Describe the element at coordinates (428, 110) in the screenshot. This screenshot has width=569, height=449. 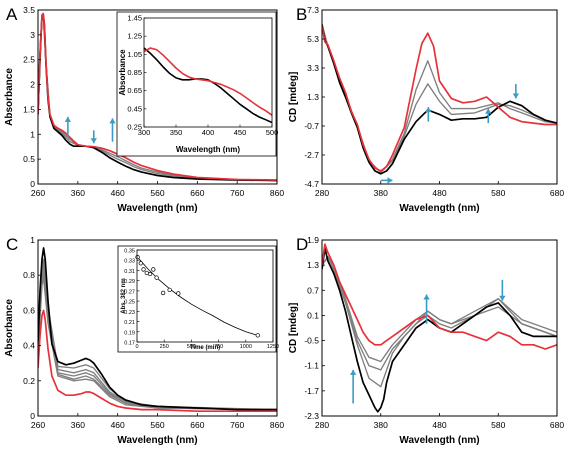
I see `panel-b-arrow-0-head` at that location.